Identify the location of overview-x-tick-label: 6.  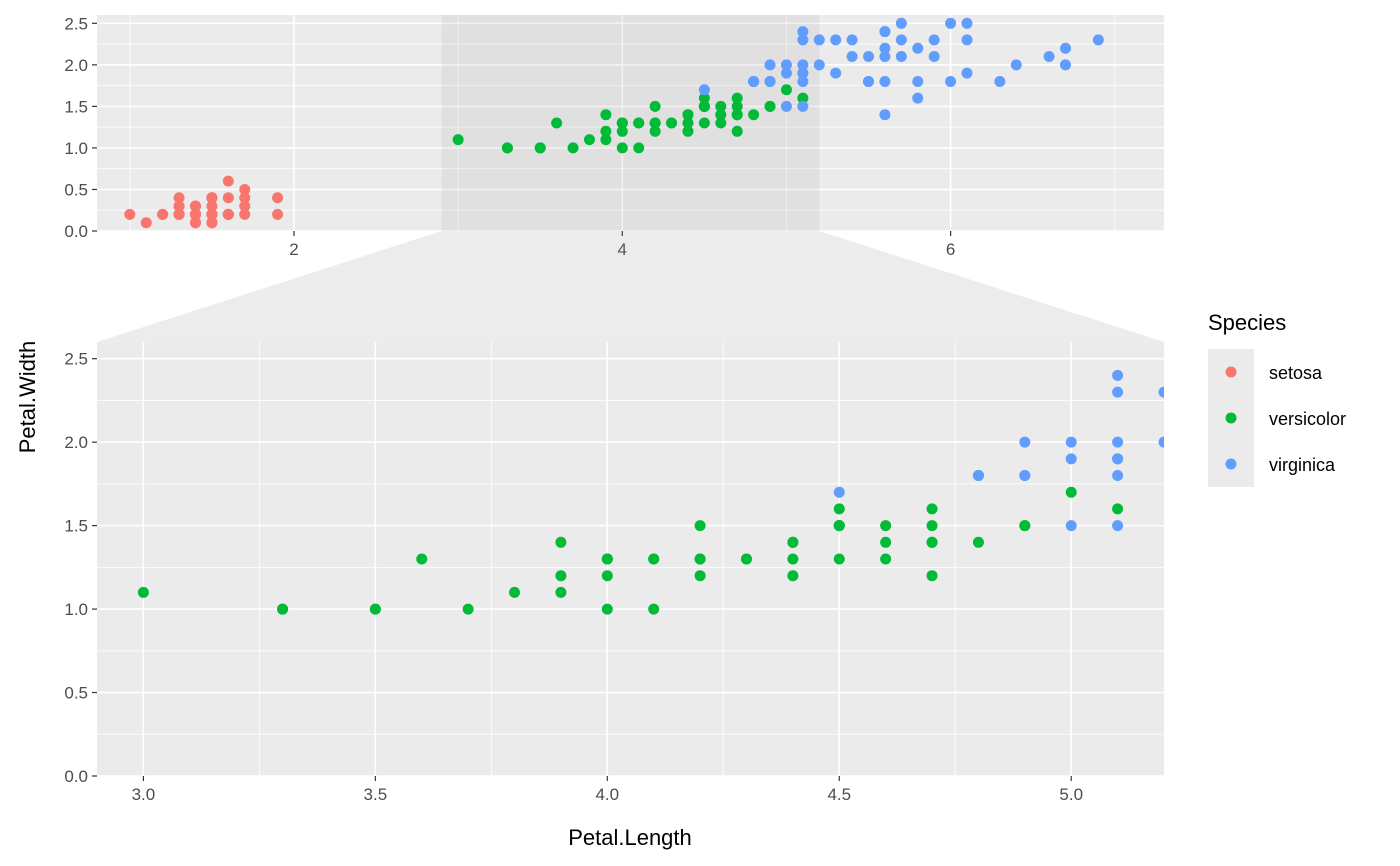
(950, 249).